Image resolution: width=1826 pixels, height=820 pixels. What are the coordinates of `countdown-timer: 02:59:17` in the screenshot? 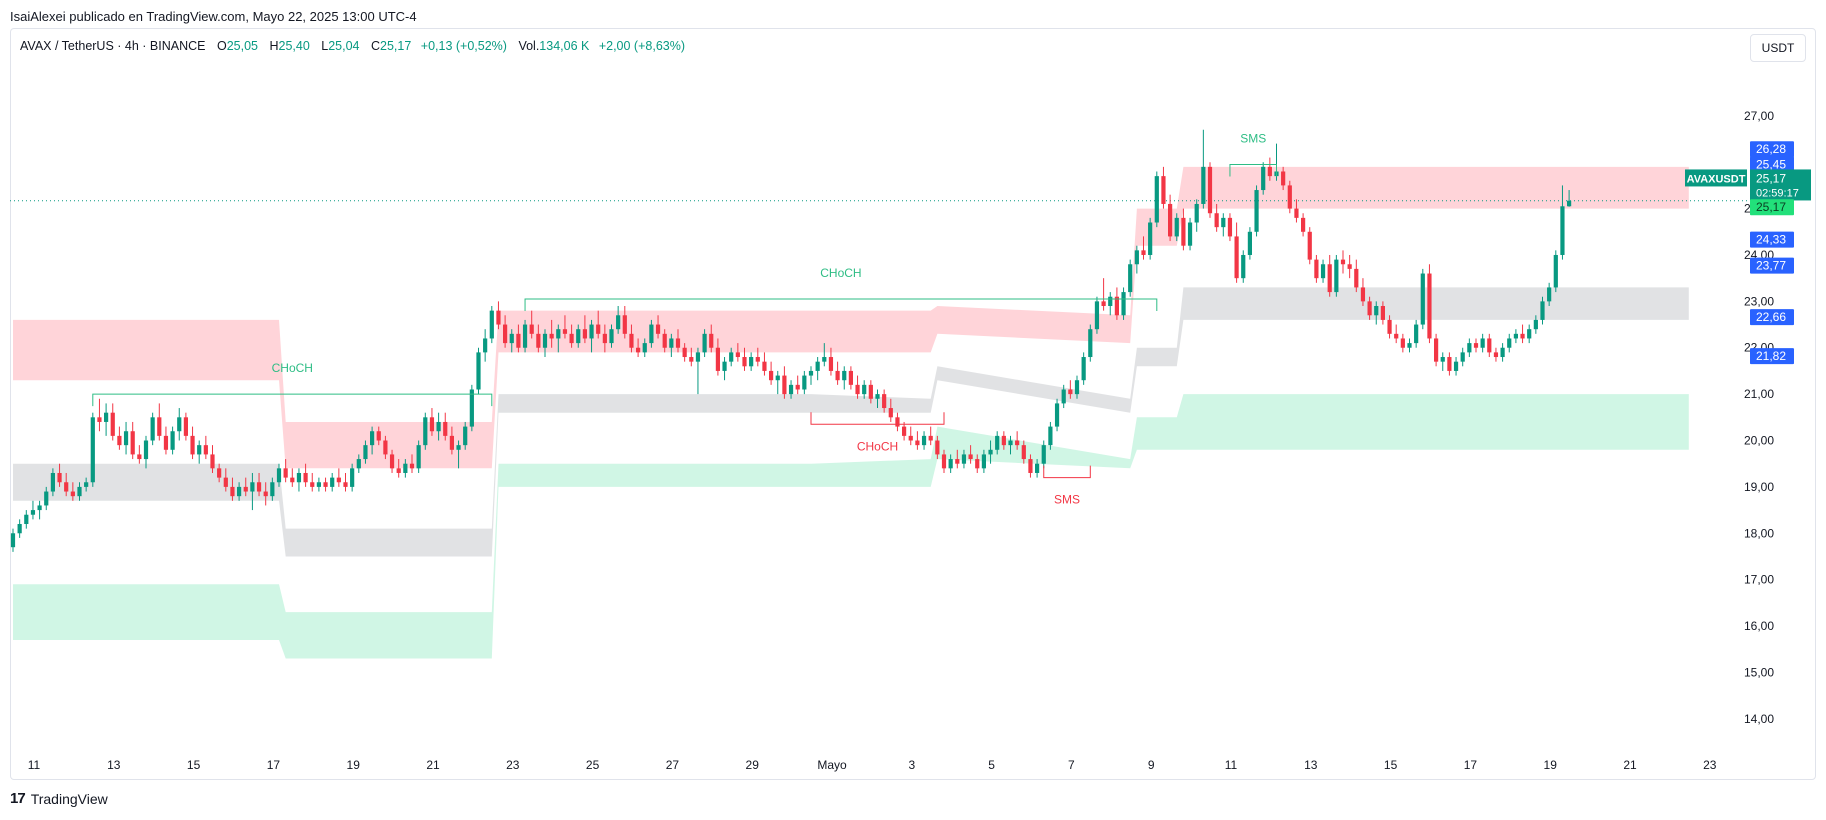 It's located at (1777, 193).